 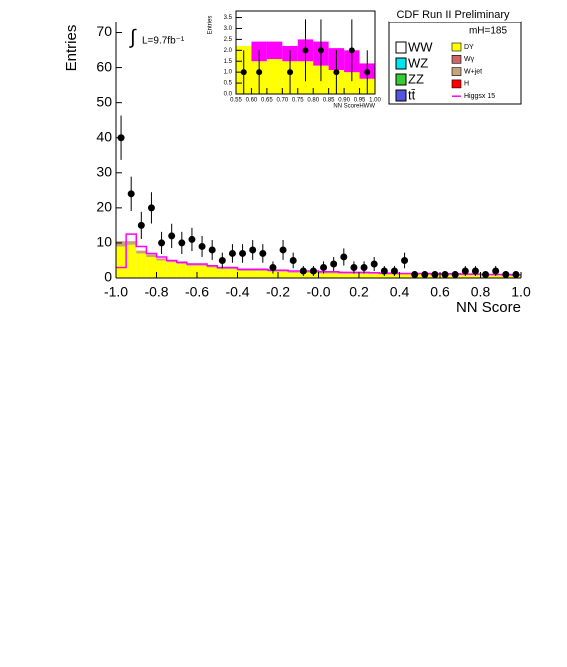 What do you see at coordinates (416, 78) in the screenshot?
I see `legend-label: ZZ` at bounding box center [416, 78].